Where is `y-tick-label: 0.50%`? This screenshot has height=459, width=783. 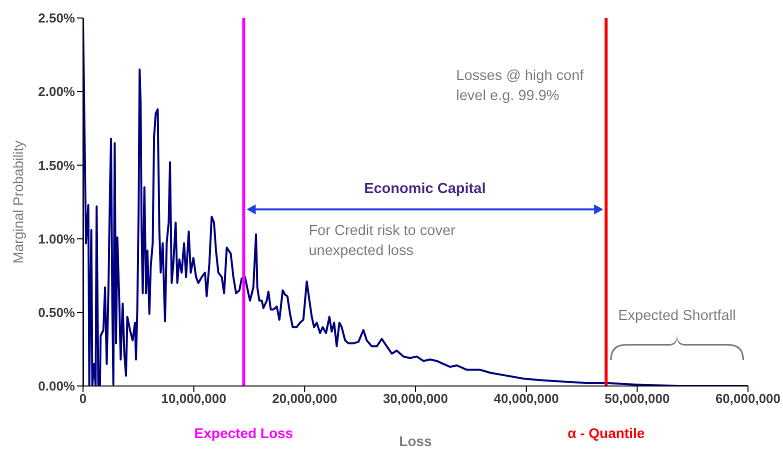
y-tick-label: 0.50% is located at coordinates (57, 312).